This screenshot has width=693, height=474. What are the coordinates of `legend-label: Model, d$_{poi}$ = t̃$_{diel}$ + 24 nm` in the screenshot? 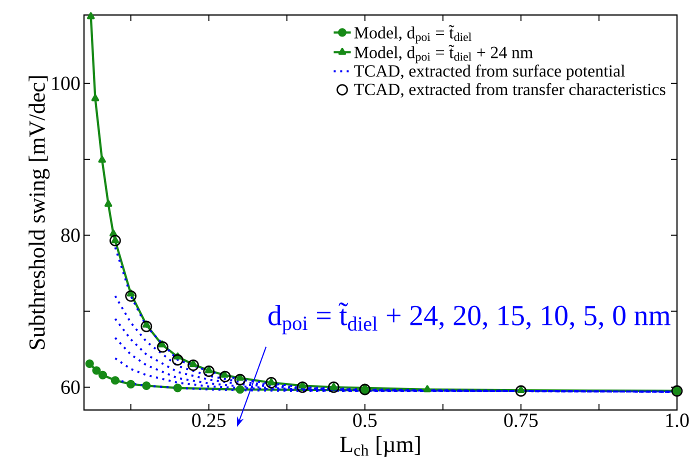 It's located at (443, 54).